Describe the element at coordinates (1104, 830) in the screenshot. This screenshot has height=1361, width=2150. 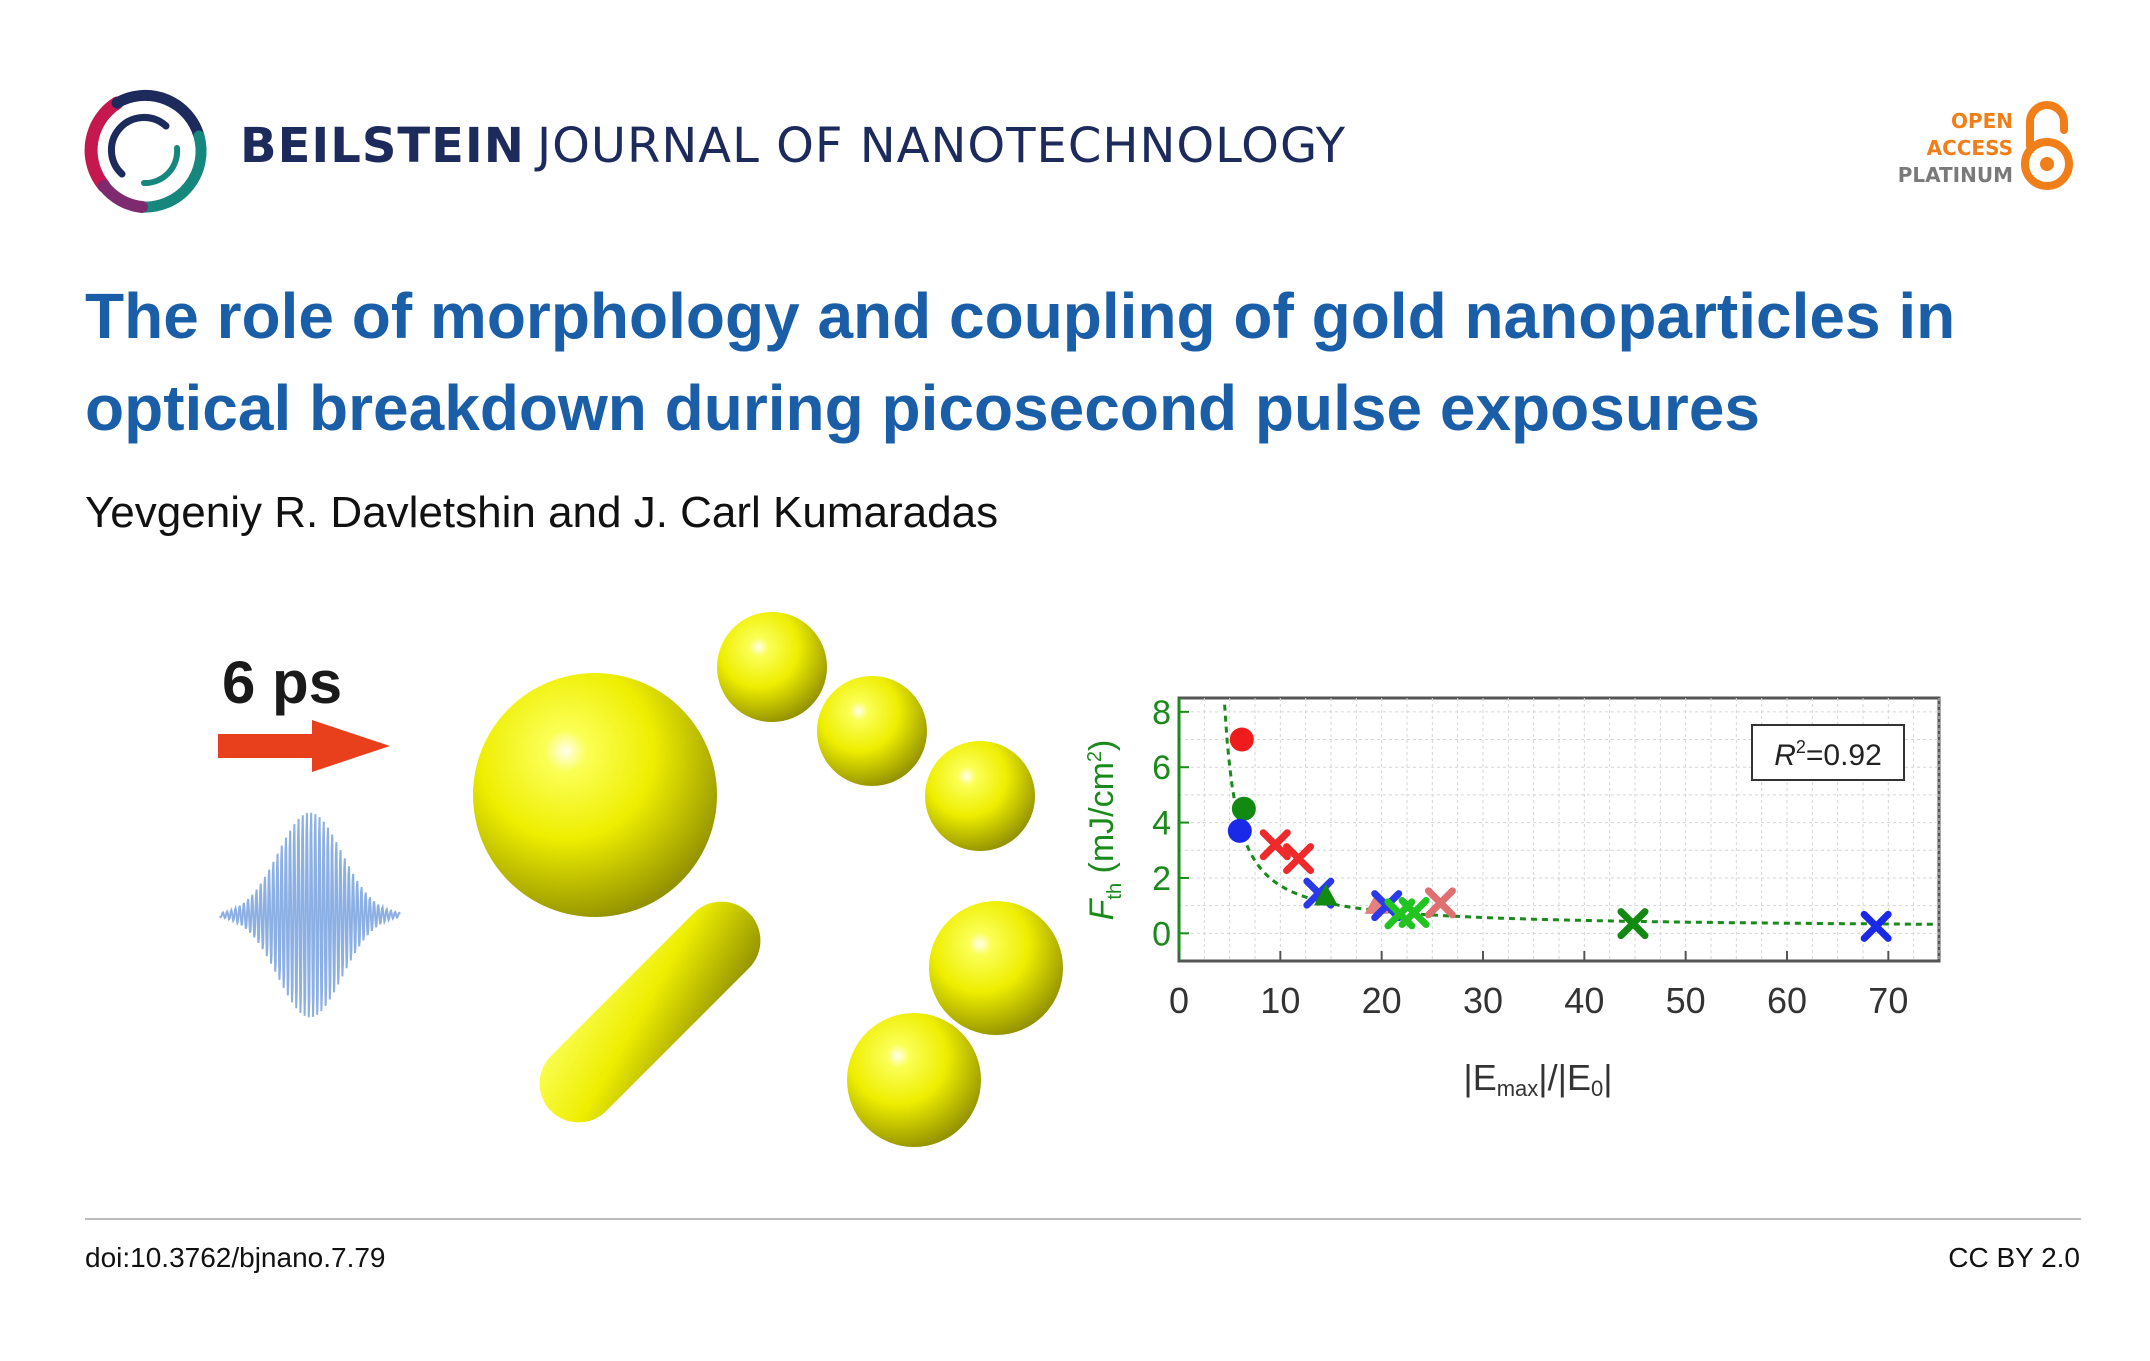
I see `y-axis-label: Fth (mJ/cm2)` at that location.